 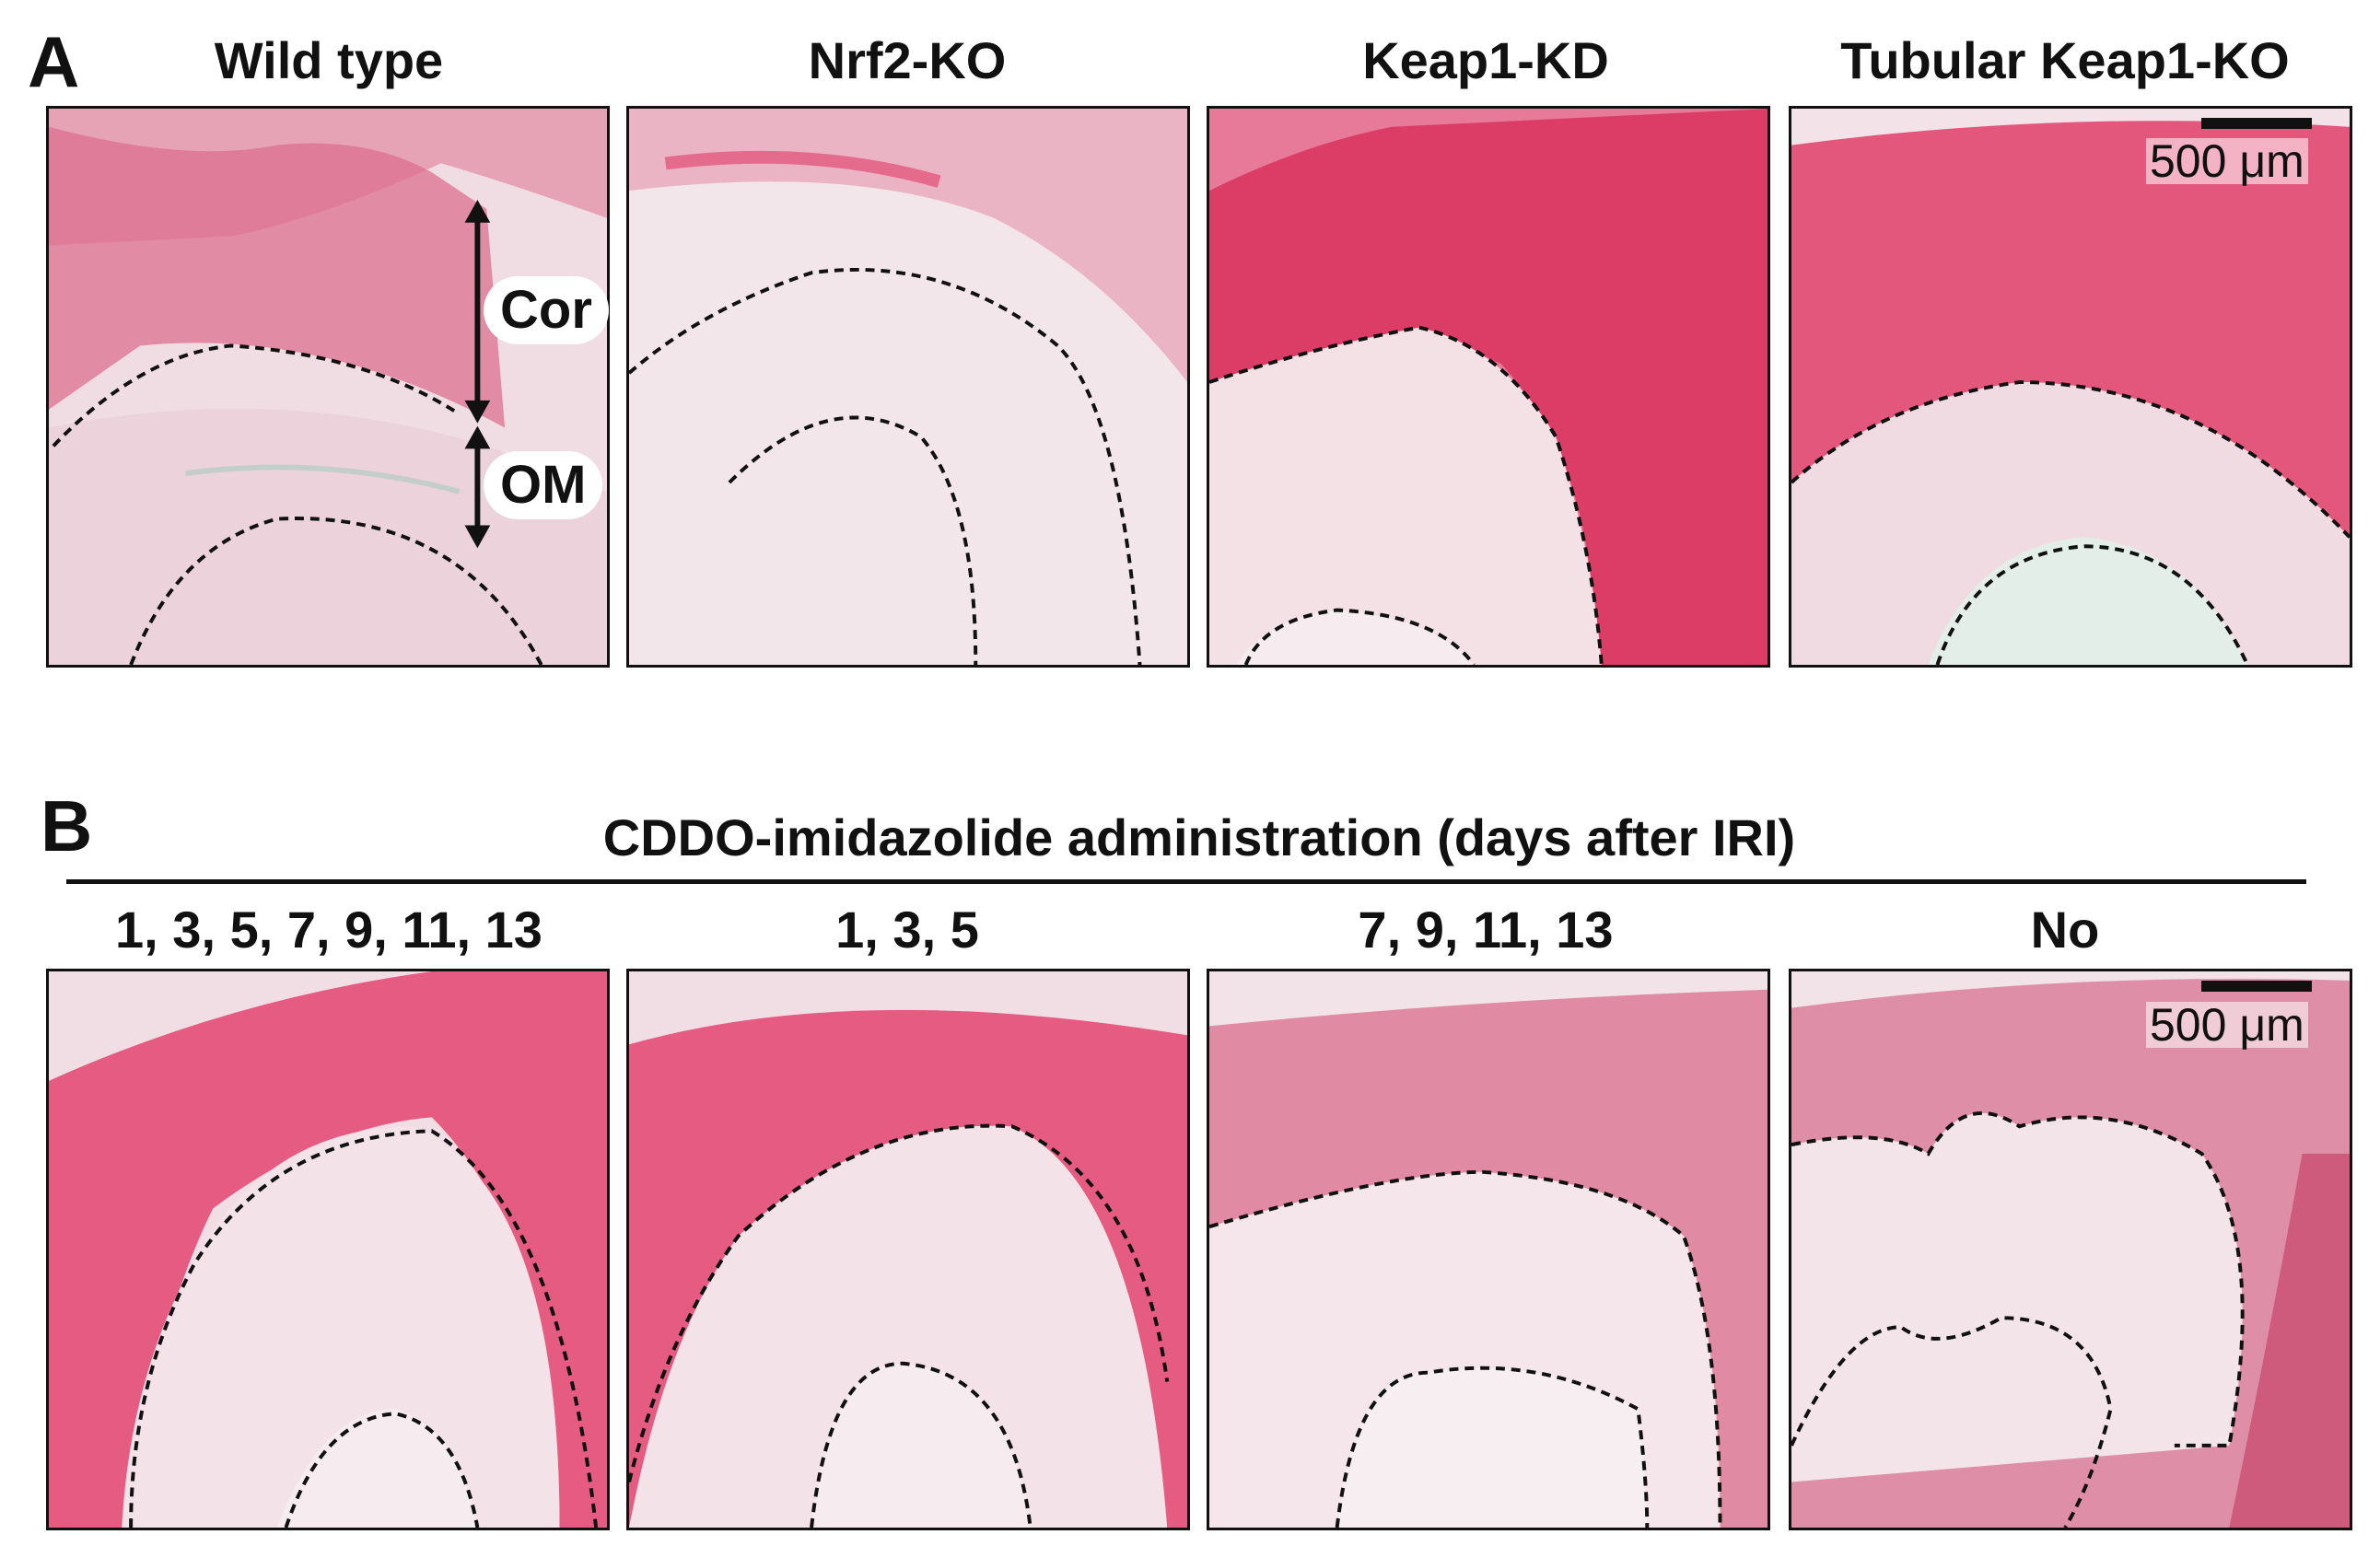 What do you see at coordinates (2065, 60) in the screenshot?
I see `title-tubular-keap1-ko: Tubular Keap1-KO` at bounding box center [2065, 60].